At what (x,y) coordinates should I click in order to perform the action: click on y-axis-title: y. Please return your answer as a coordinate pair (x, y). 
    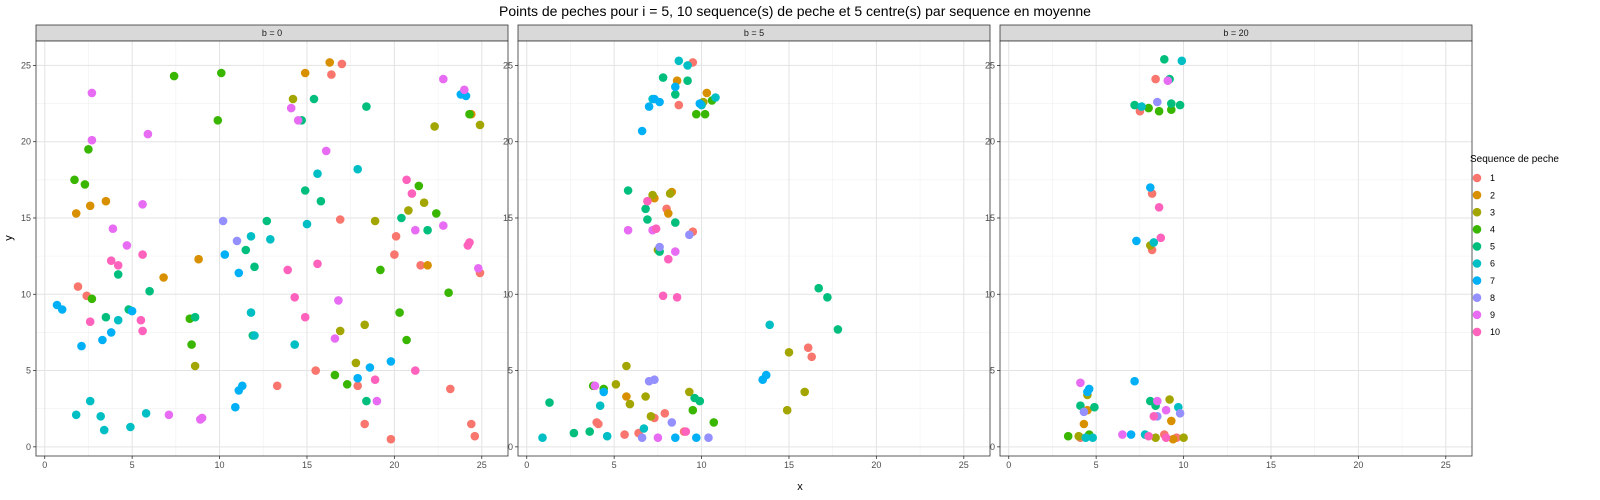
    Looking at the image, I should click on (9, 238).